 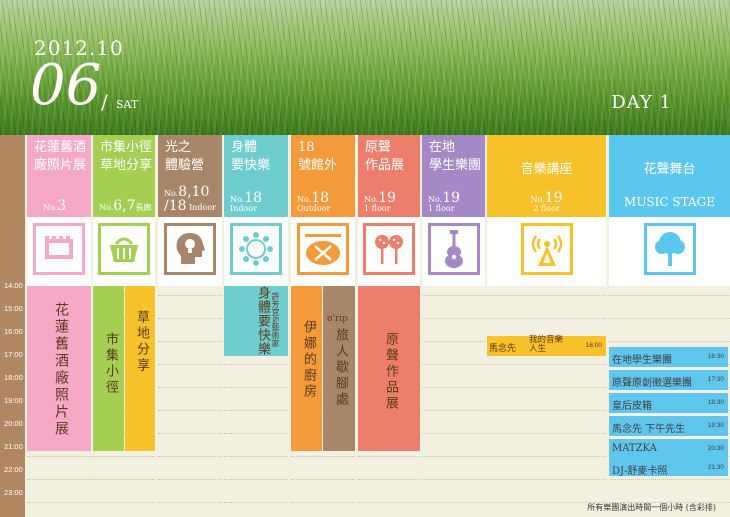 What do you see at coordinates (337, 319) in the screenshot?
I see `event-label: o'rip` at bounding box center [337, 319].